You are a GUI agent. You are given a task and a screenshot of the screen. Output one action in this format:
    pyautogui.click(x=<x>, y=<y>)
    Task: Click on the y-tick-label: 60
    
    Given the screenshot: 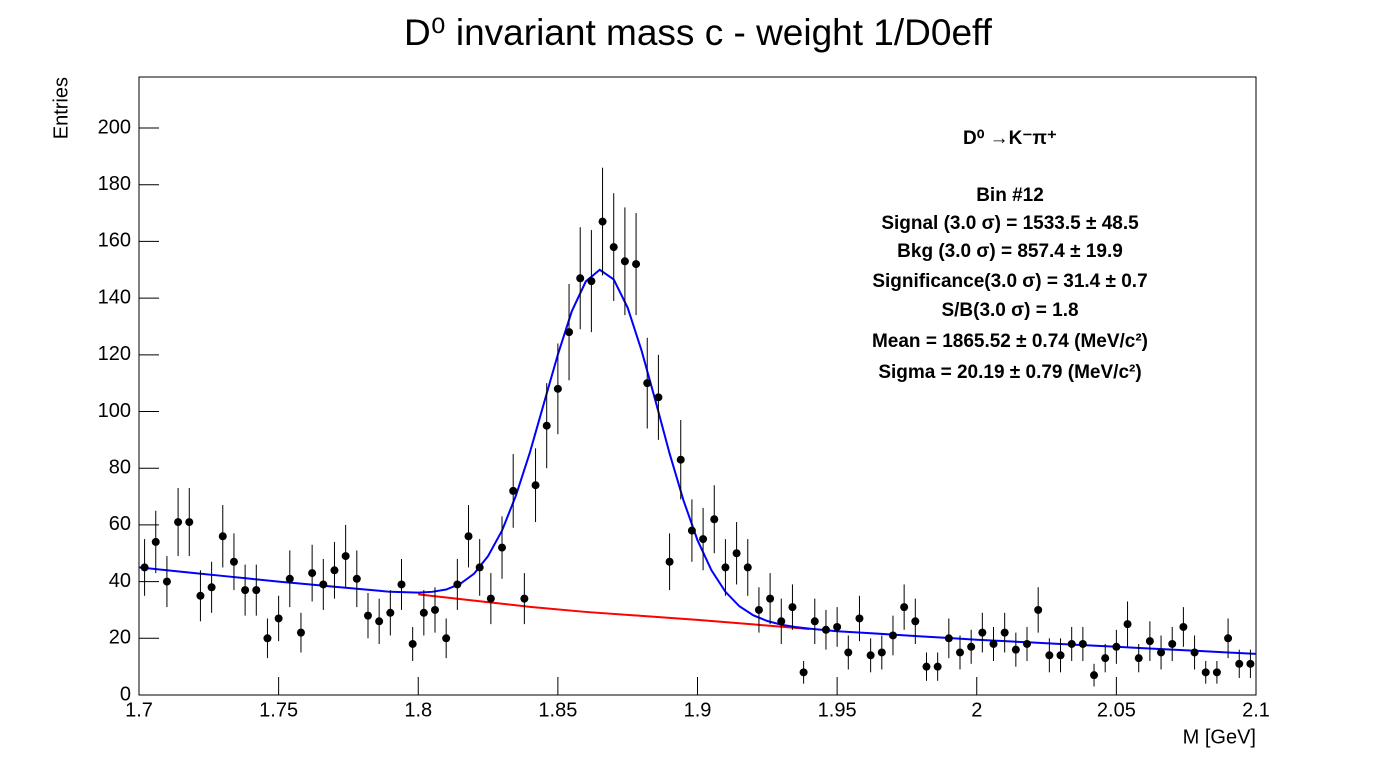 What is the action you would take?
    pyautogui.click(x=120, y=524)
    